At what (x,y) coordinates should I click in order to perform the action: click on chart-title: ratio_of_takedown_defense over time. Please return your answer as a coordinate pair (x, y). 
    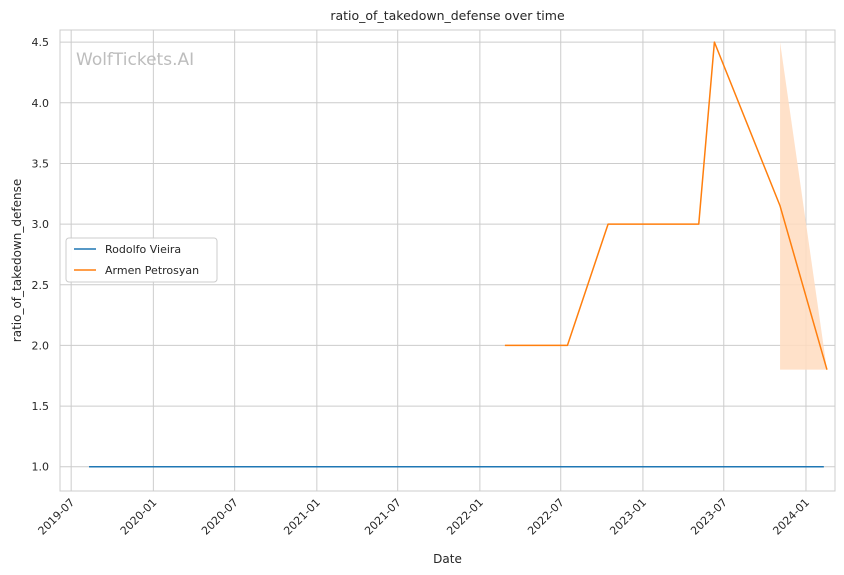
    Looking at the image, I should click on (447, 15).